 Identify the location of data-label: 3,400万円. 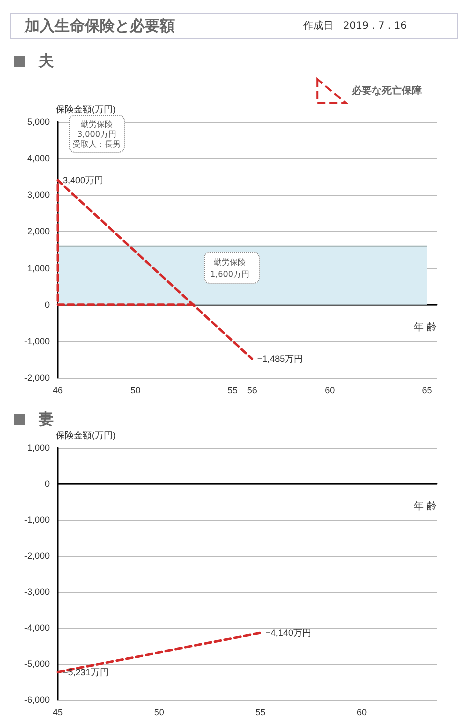
(83, 181).